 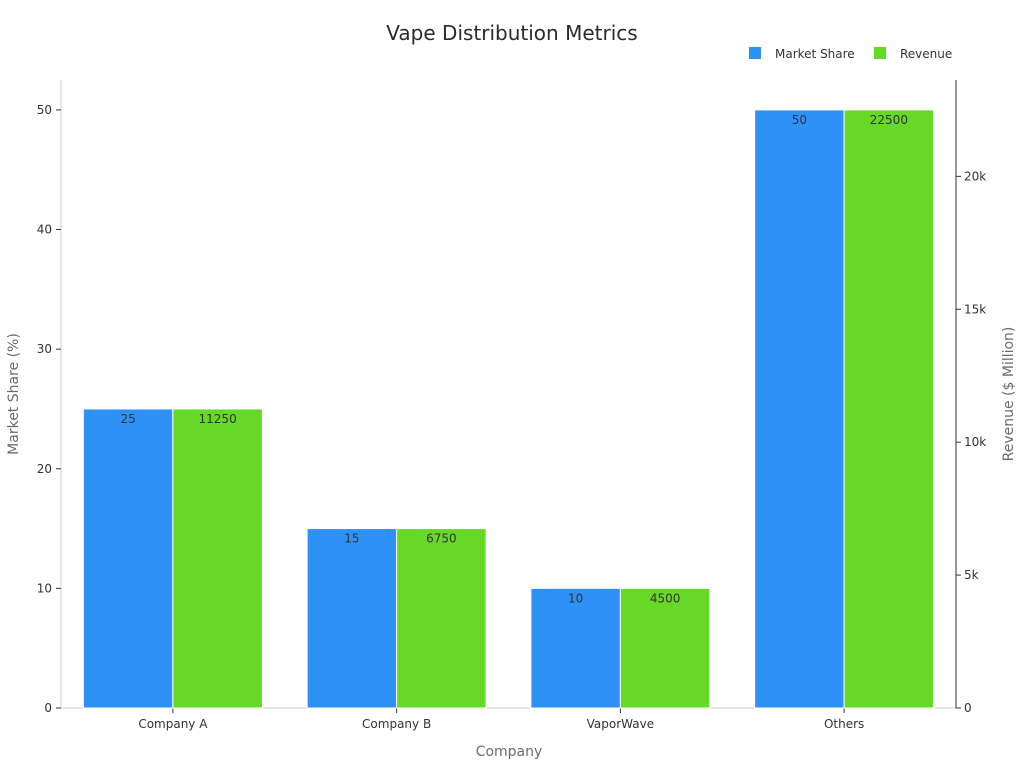 What do you see at coordinates (815, 54) in the screenshot?
I see `legend-label-market-share: Market Share` at bounding box center [815, 54].